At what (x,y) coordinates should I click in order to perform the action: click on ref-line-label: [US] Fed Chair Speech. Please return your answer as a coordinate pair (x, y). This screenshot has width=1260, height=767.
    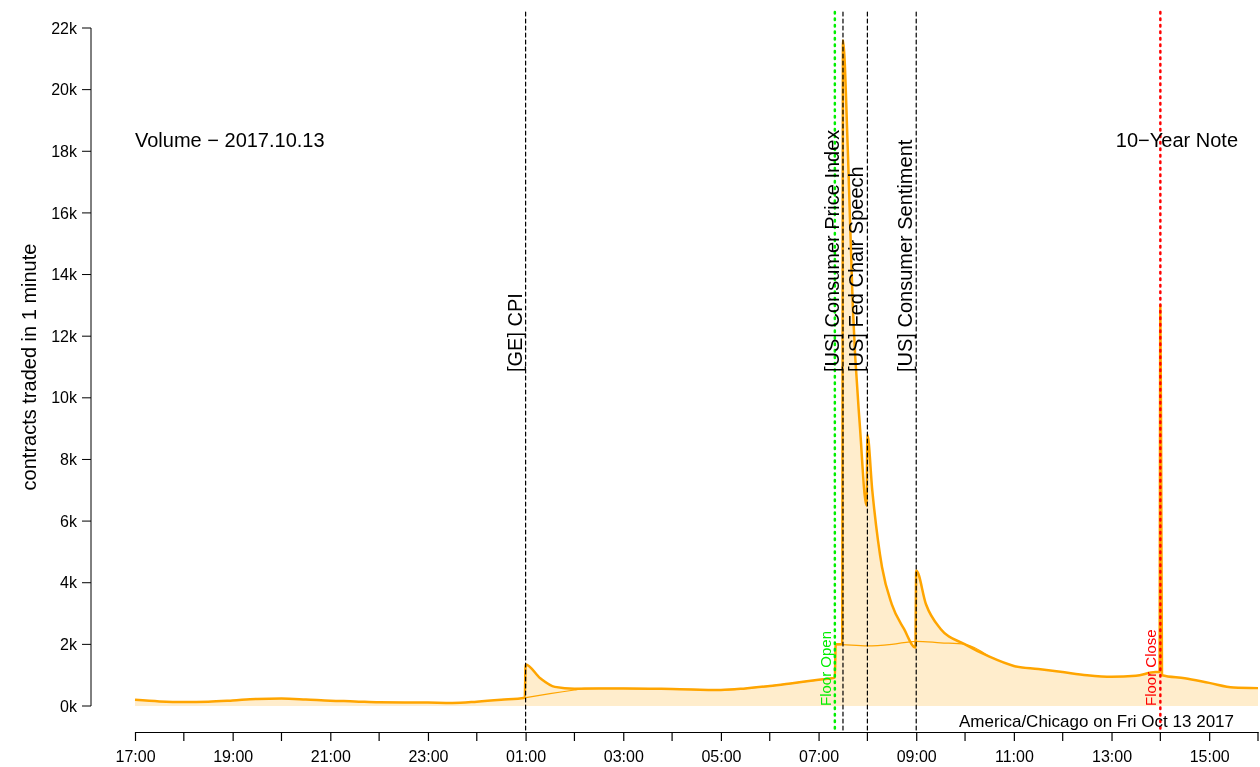
    Looking at the image, I should click on (856, 269).